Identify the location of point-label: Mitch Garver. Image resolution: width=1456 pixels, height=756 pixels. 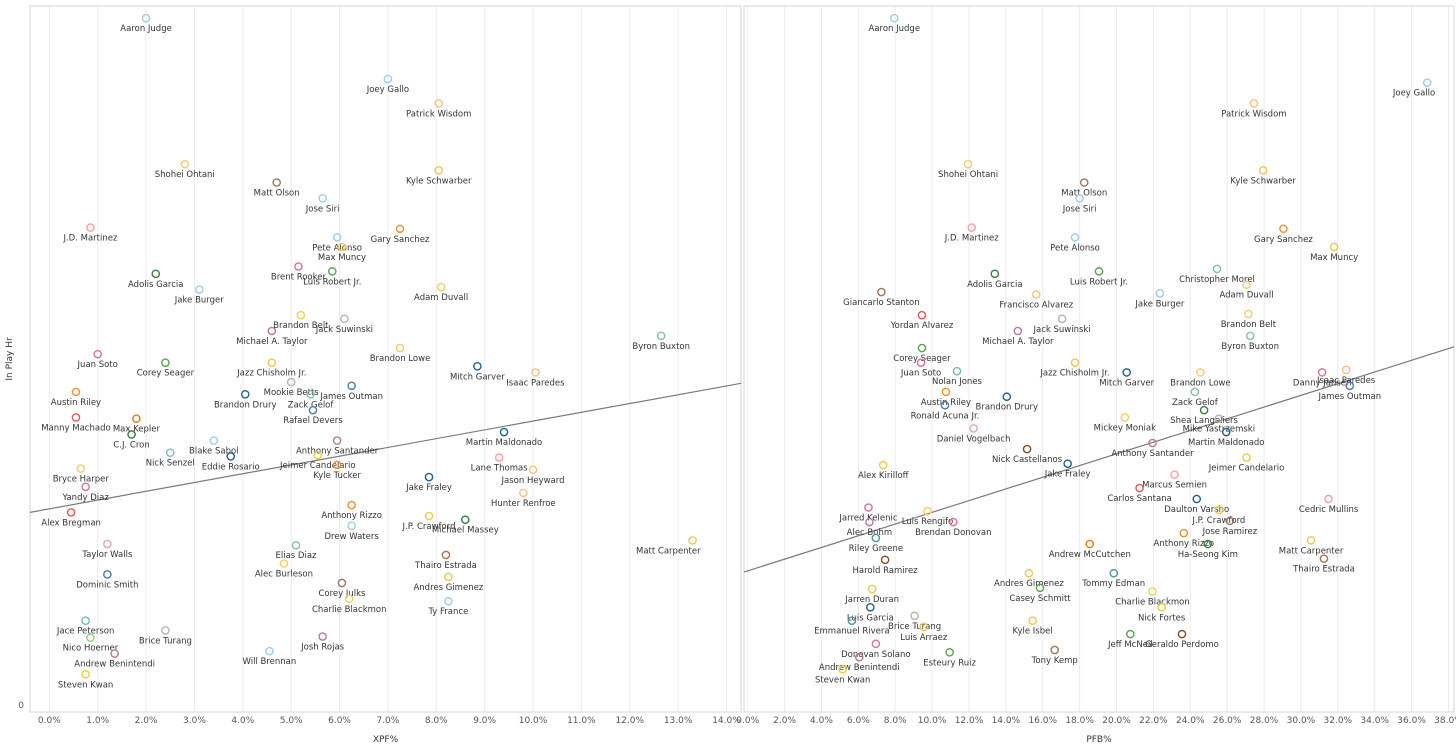
(1126, 383).